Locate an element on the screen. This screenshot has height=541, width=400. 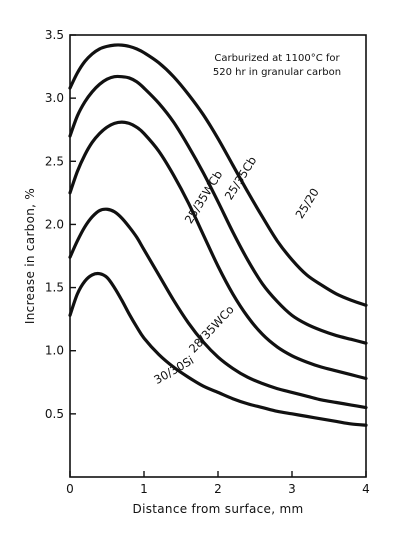
curve-label: 25/35WCb is located at coordinates (204, 197).